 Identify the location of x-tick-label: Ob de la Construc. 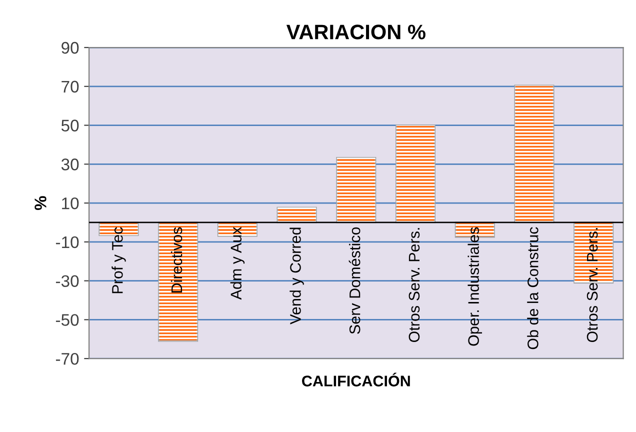
(532, 288).